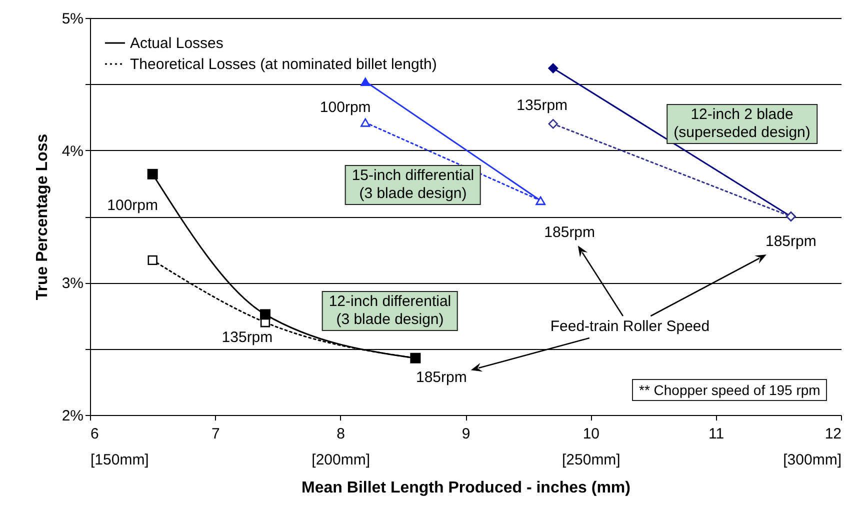  I want to click on x-tick-label: 6 [150mm], so click(119, 447).